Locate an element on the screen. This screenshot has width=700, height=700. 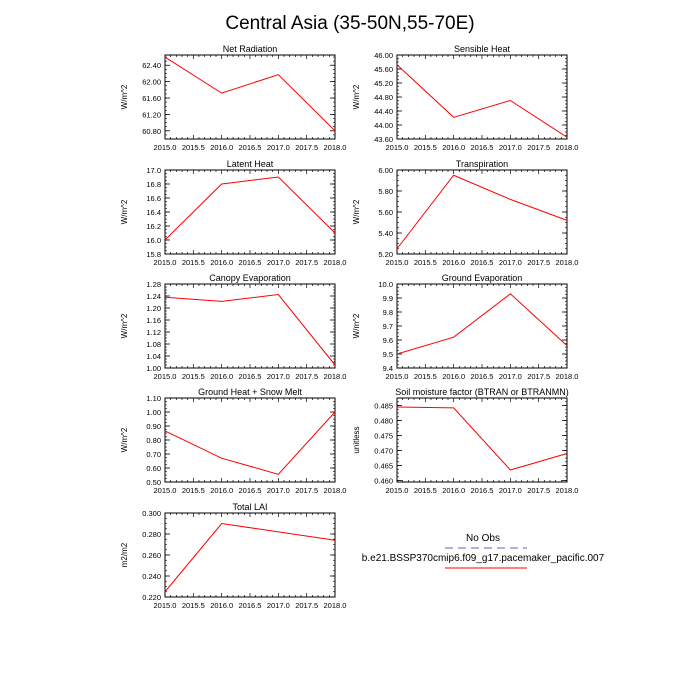
soil-moisture-factor-btran-or-btranmn-ytick-label: 0.485 is located at coordinates (383, 406).